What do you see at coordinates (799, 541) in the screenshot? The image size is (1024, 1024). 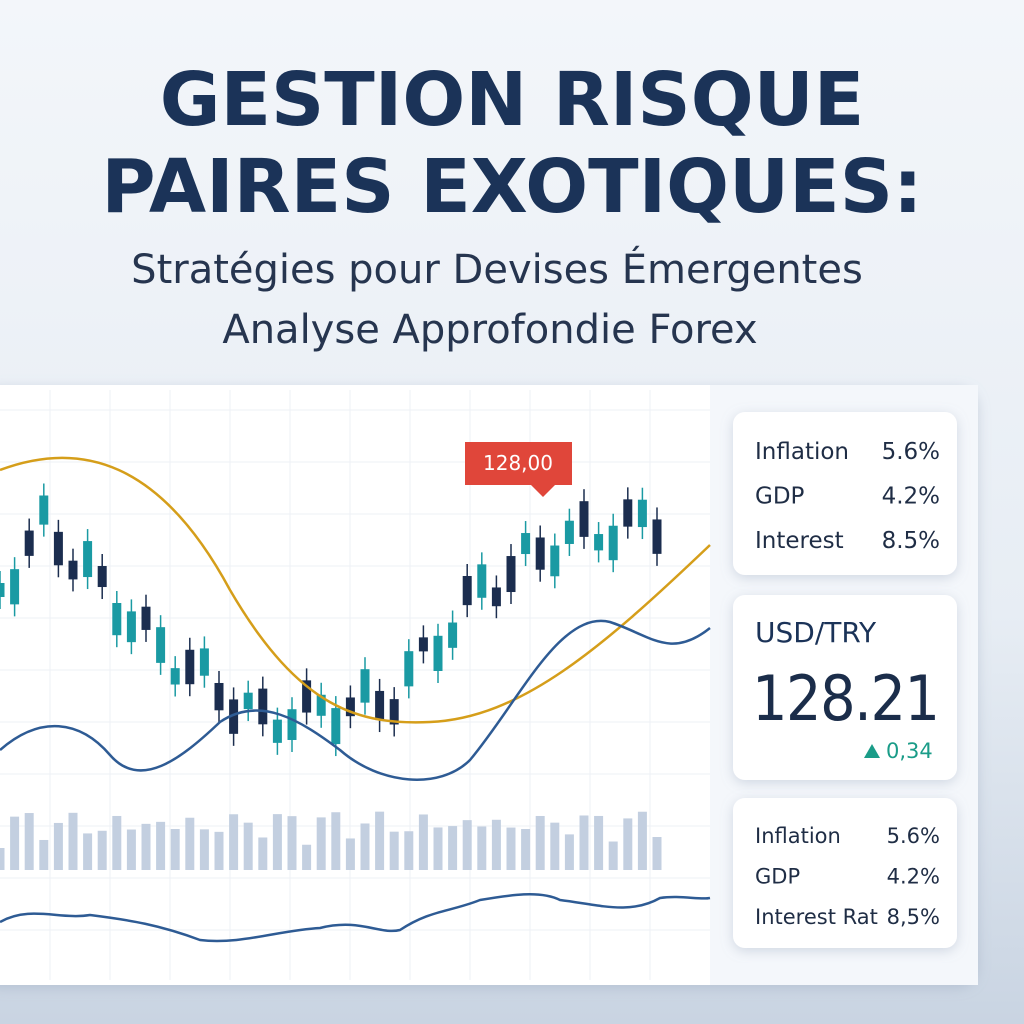 I see `row-label: Interest` at bounding box center [799, 541].